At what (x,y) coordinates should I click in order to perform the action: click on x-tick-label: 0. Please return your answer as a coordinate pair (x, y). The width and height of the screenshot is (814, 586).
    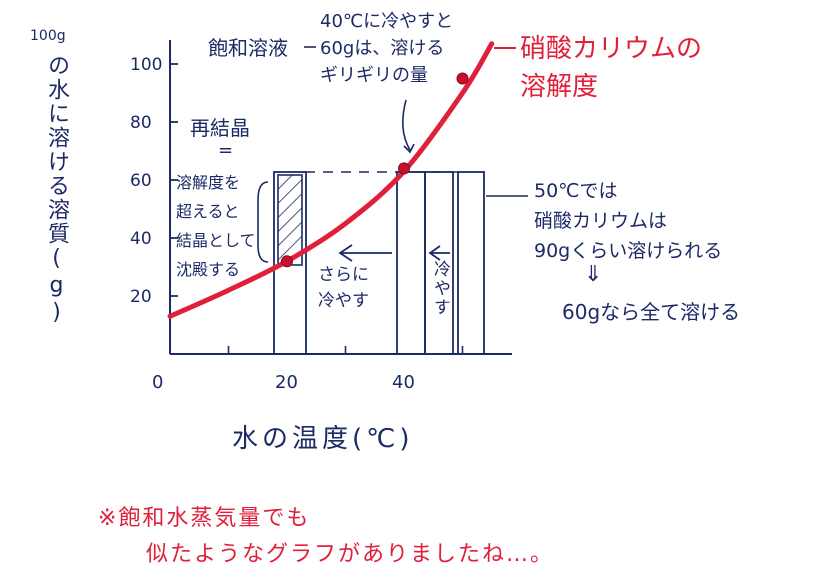
    Looking at the image, I should click on (157, 382).